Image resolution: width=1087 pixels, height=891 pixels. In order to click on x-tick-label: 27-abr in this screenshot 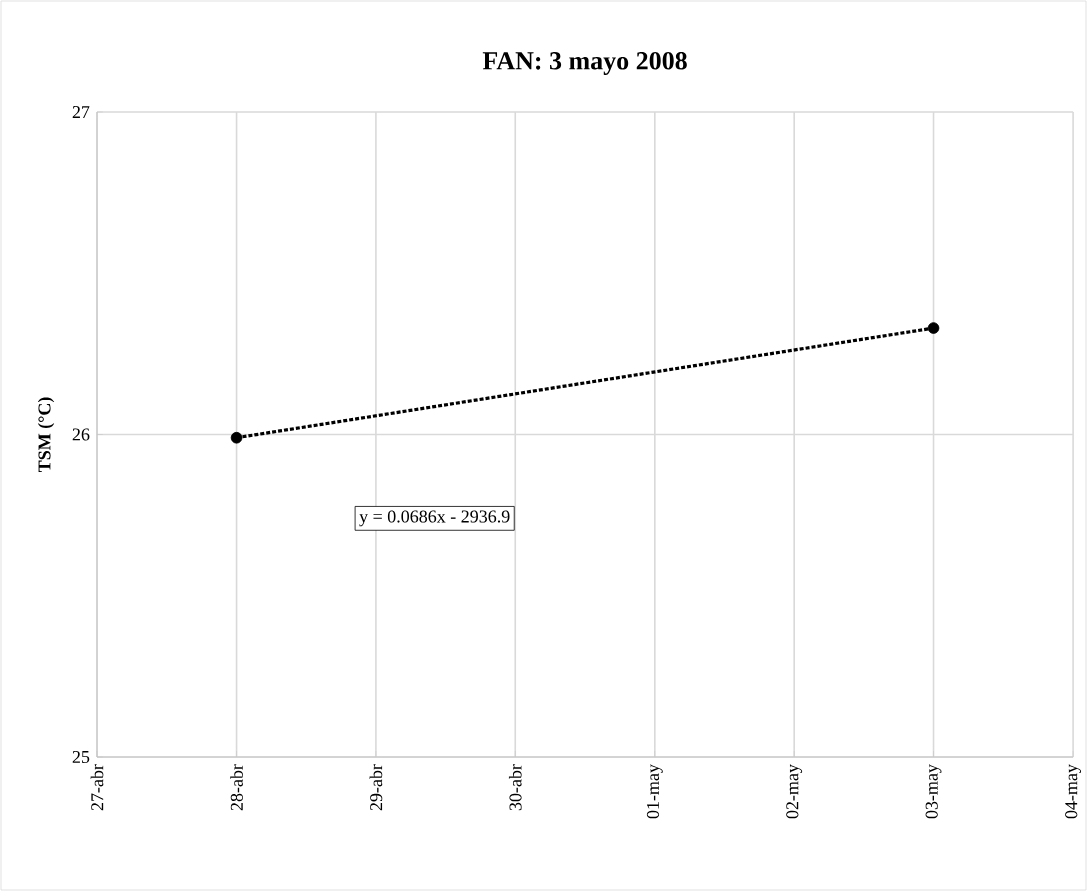, I will do `click(97, 787)`.